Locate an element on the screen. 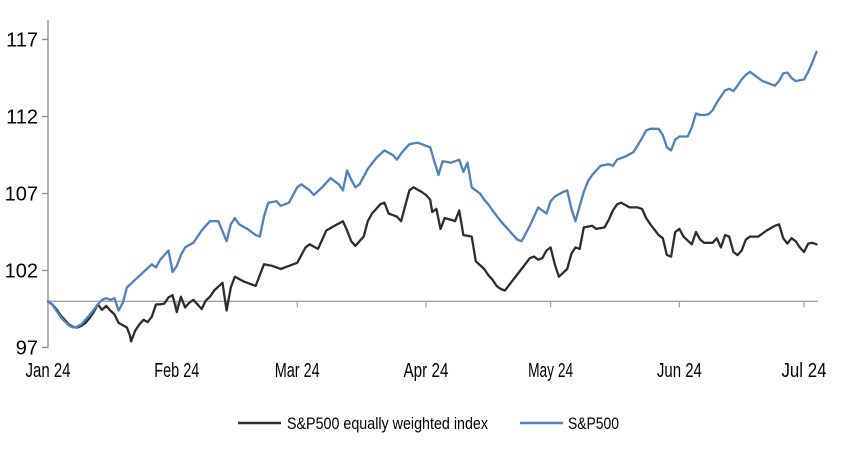  x-tick-label: Feb 24 is located at coordinates (176, 371).